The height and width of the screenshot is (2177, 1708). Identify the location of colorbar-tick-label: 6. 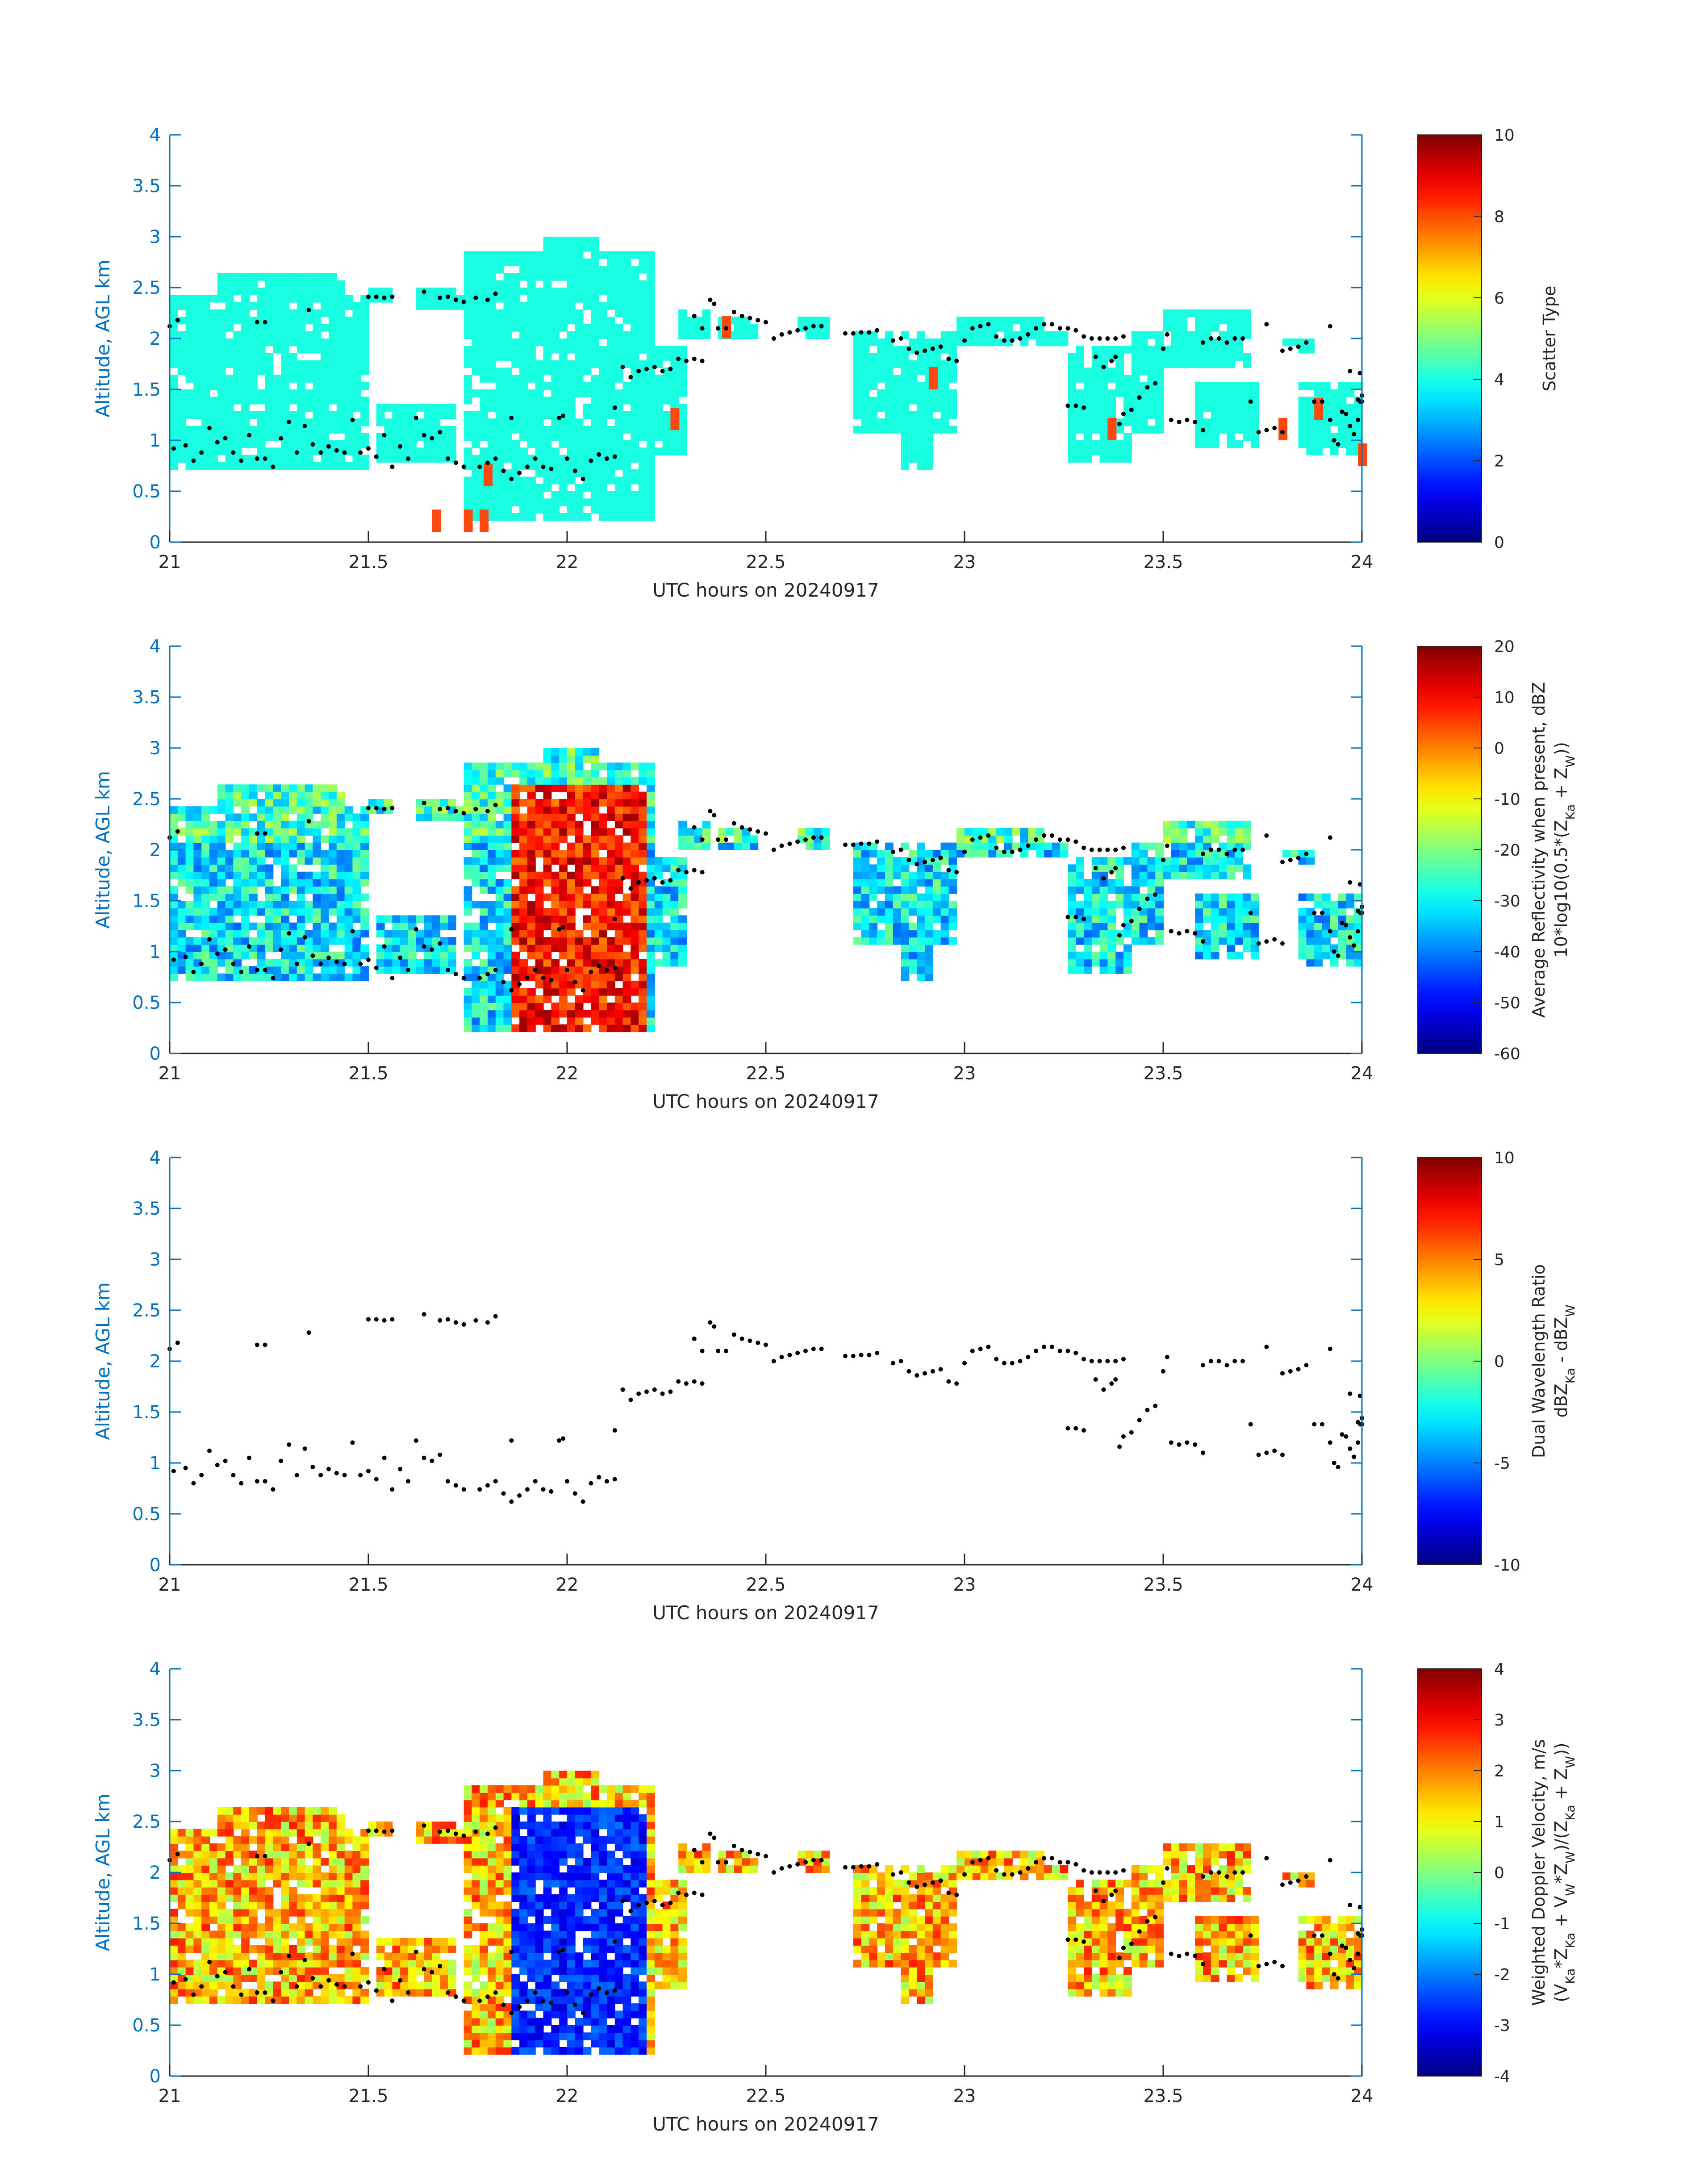
(1499, 298).